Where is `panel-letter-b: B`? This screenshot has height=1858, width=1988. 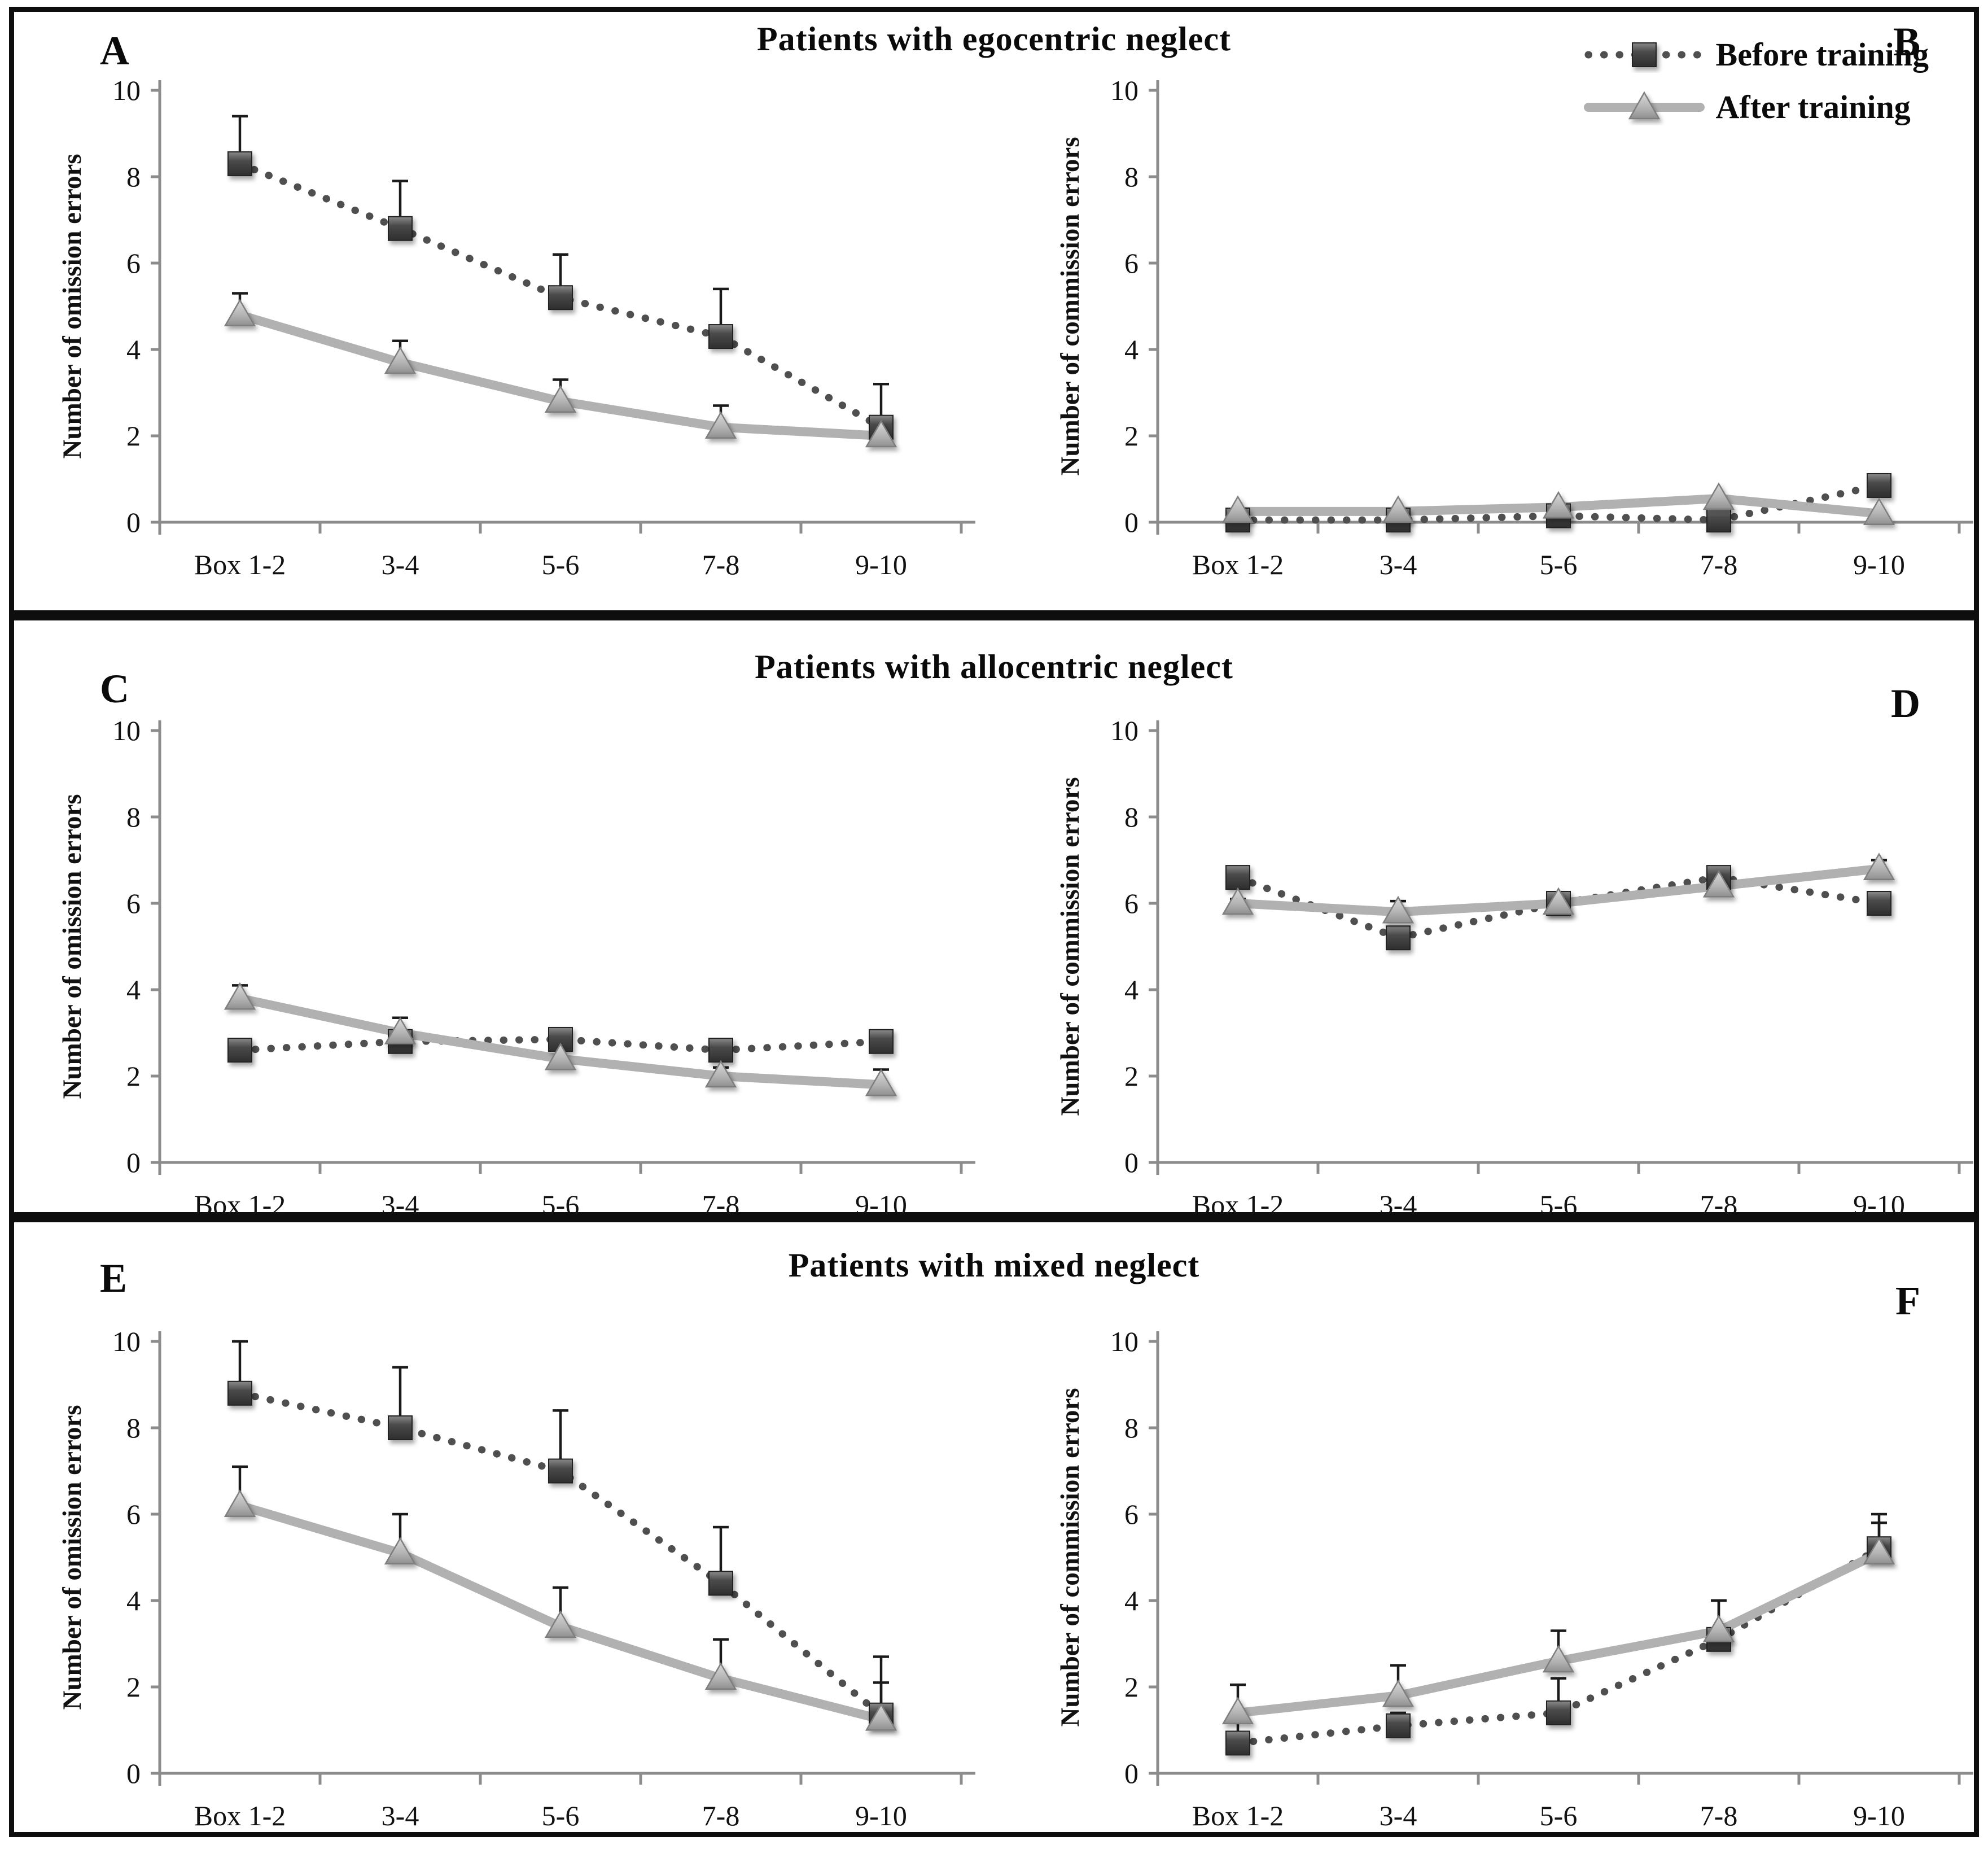 panel-letter-b: B is located at coordinates (1906, 41).